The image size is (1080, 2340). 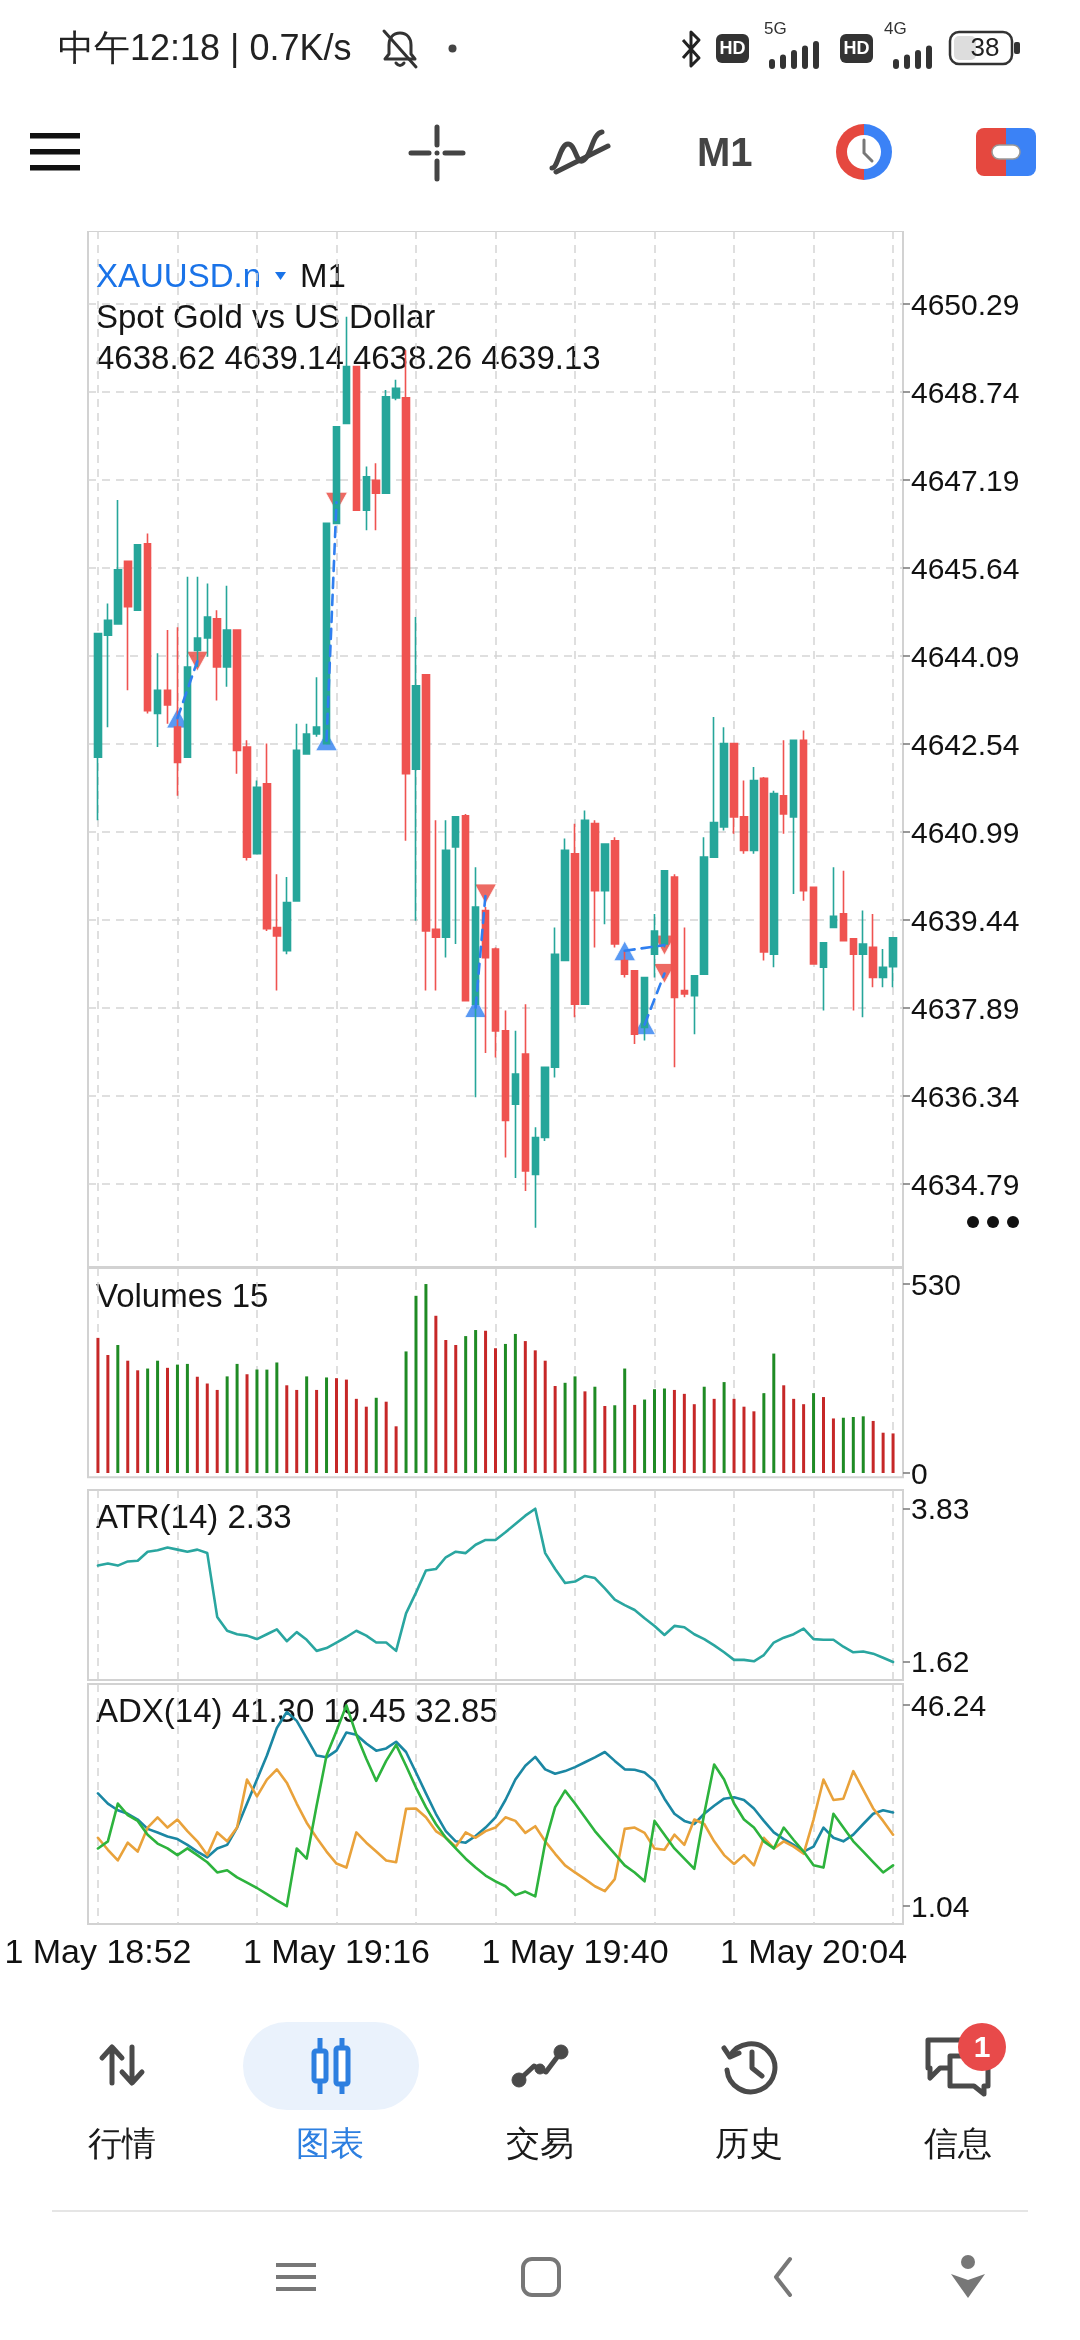 I want to click on x-tick-label: 1 May 19:40, so click(x=575, y=1951).